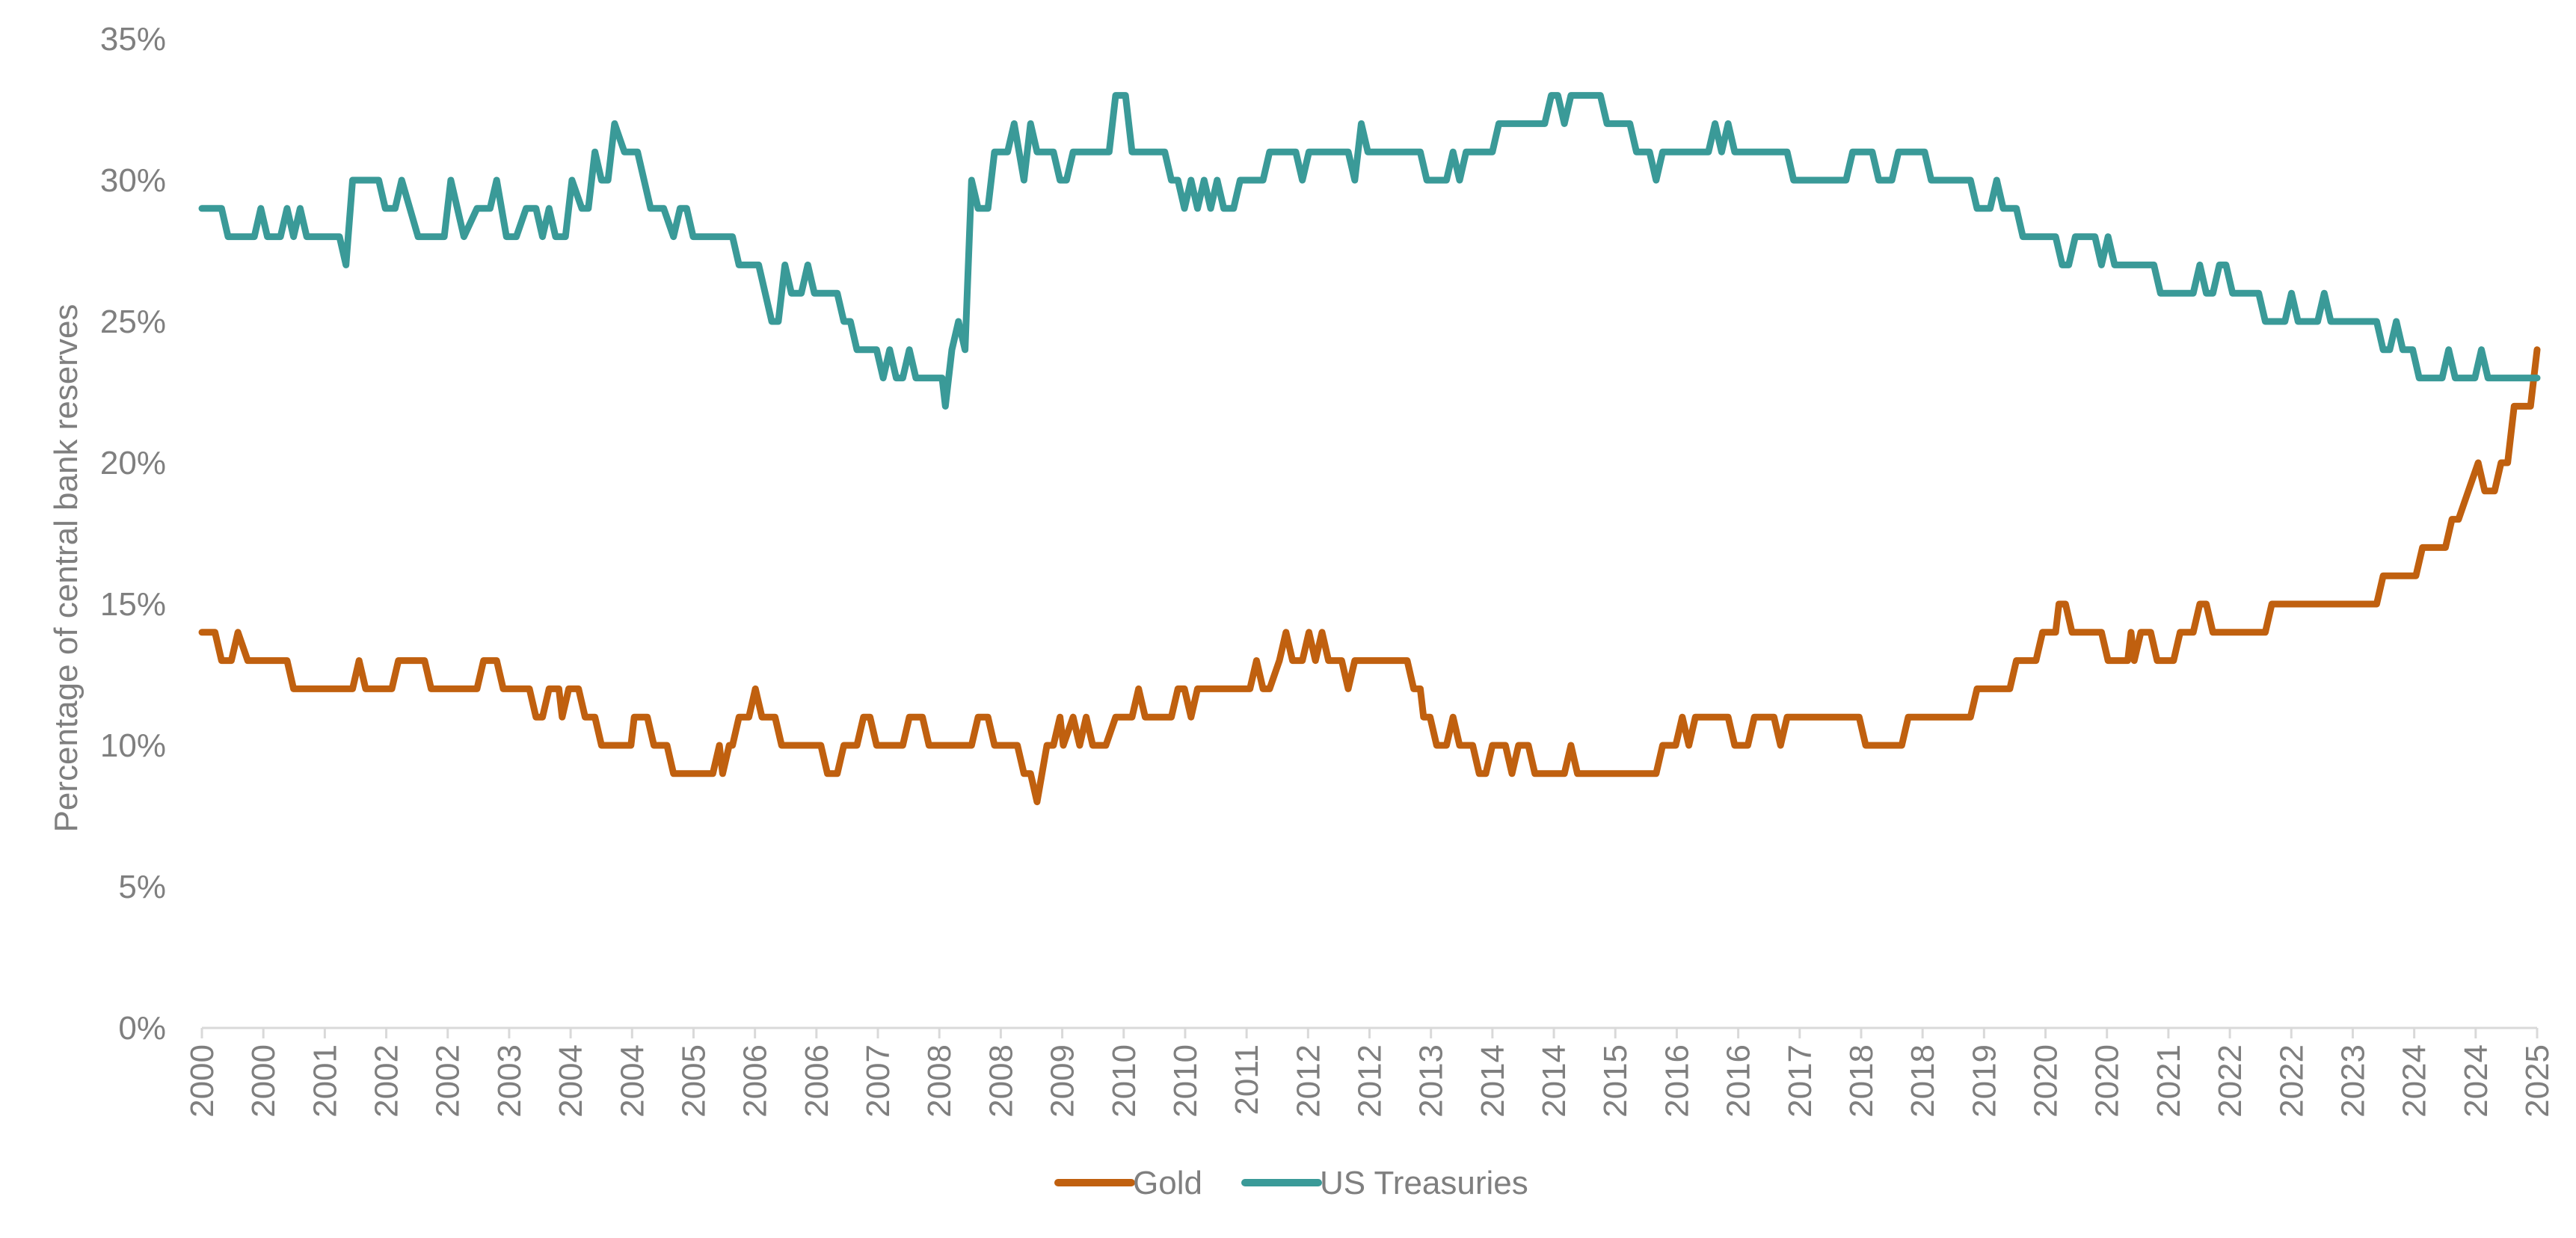 This screenshot has height=1238, width=2576. What do you see at coordinates (1063, 1081) in the screenshot?
I see `x-tick-label: 2009` at bounding box center [1063, 1081].